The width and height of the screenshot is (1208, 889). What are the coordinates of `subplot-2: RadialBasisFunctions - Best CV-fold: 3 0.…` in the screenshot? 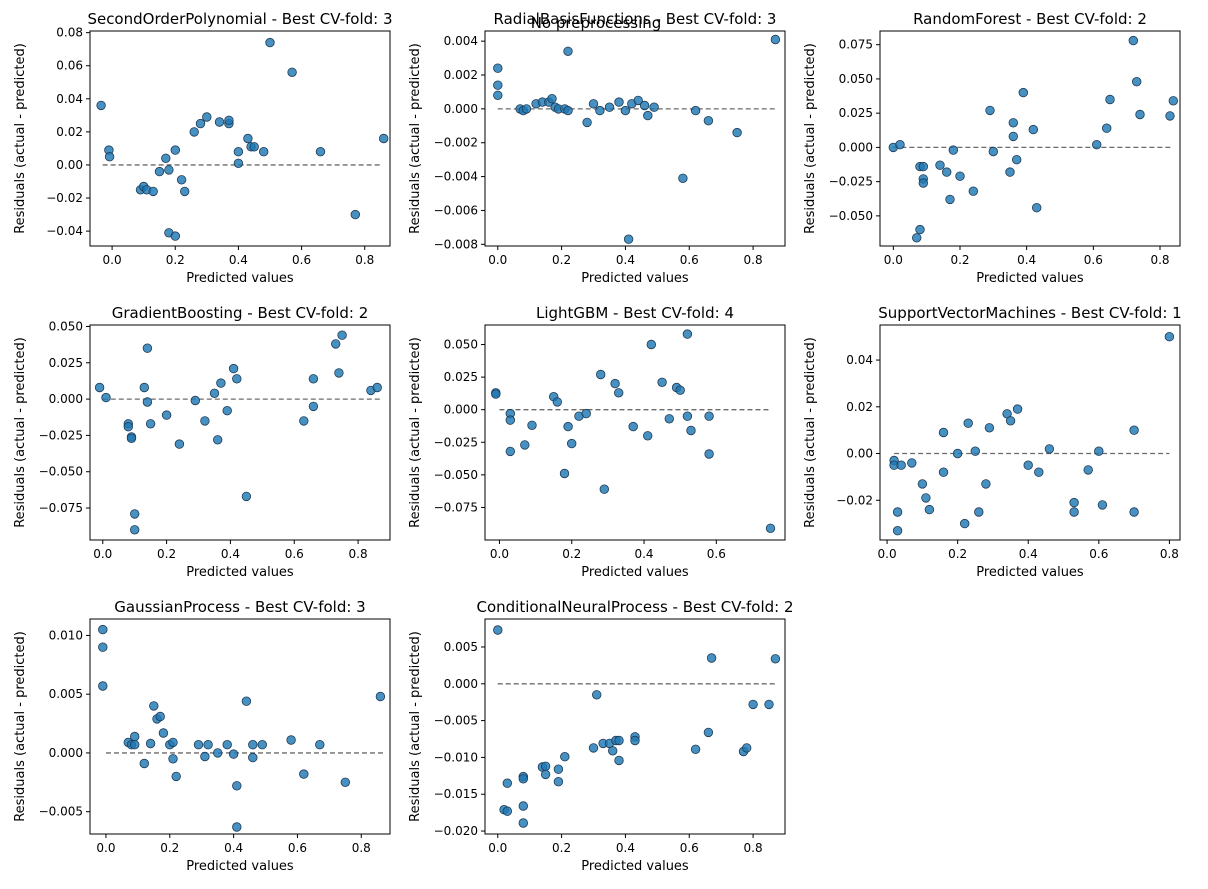 It's located at (597, 148).